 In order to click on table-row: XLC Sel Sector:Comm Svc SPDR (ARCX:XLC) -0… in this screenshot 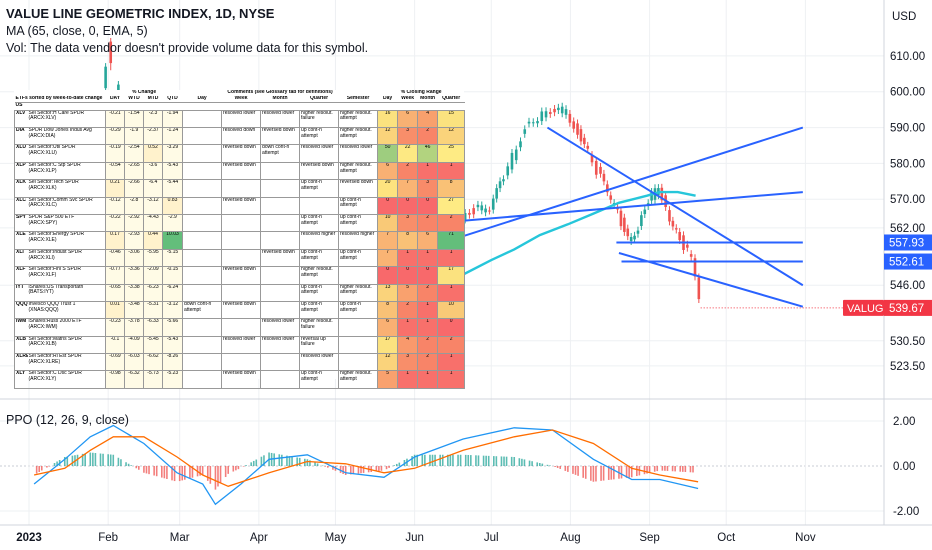, I will do `click(240, 205)`.